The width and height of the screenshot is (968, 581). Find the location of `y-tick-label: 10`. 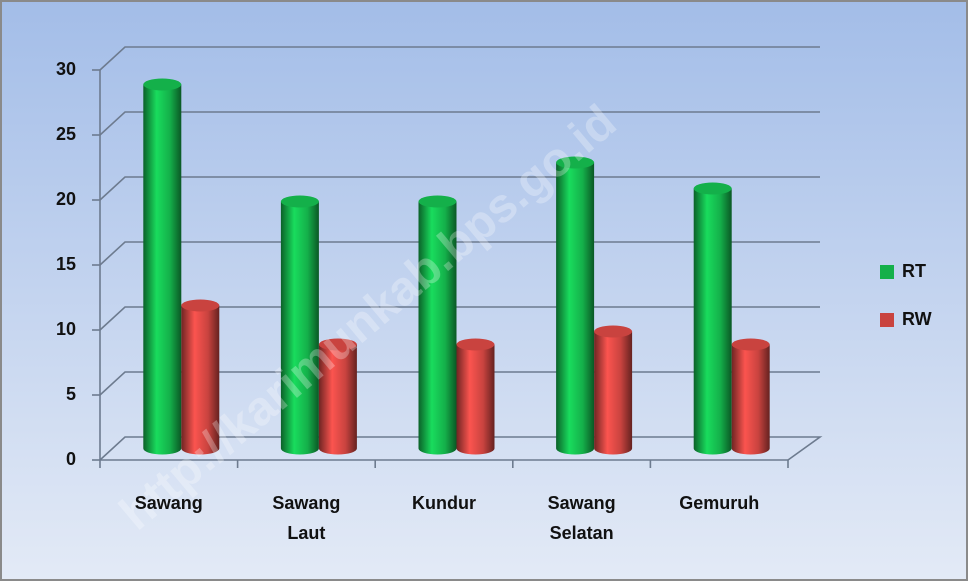

y-tick-label: 10 is located at coordinates (66, 329).